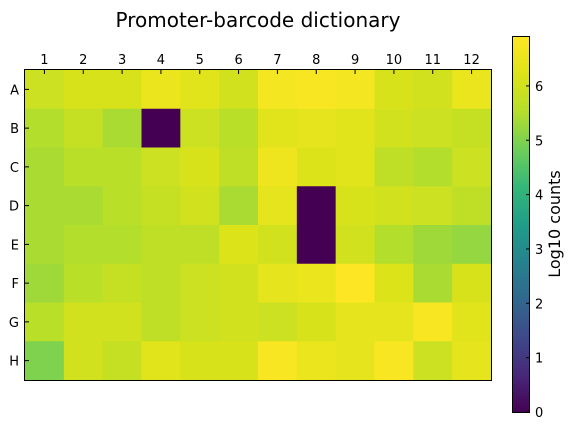  What do you see at coordinates (472, 167) in the screenshot?
I see `heatmap-cell-C12` at bounding box center [472, 167].